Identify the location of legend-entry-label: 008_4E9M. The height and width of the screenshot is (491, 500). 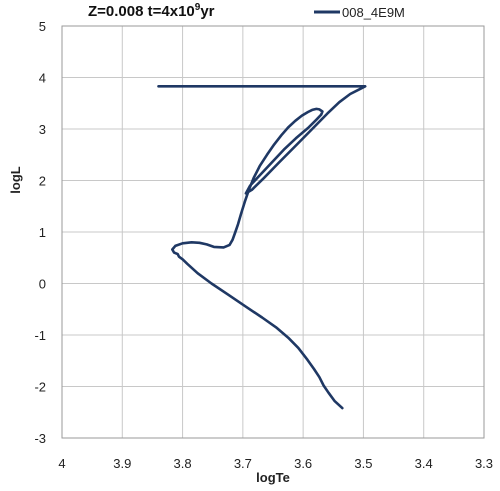
(373, 12).